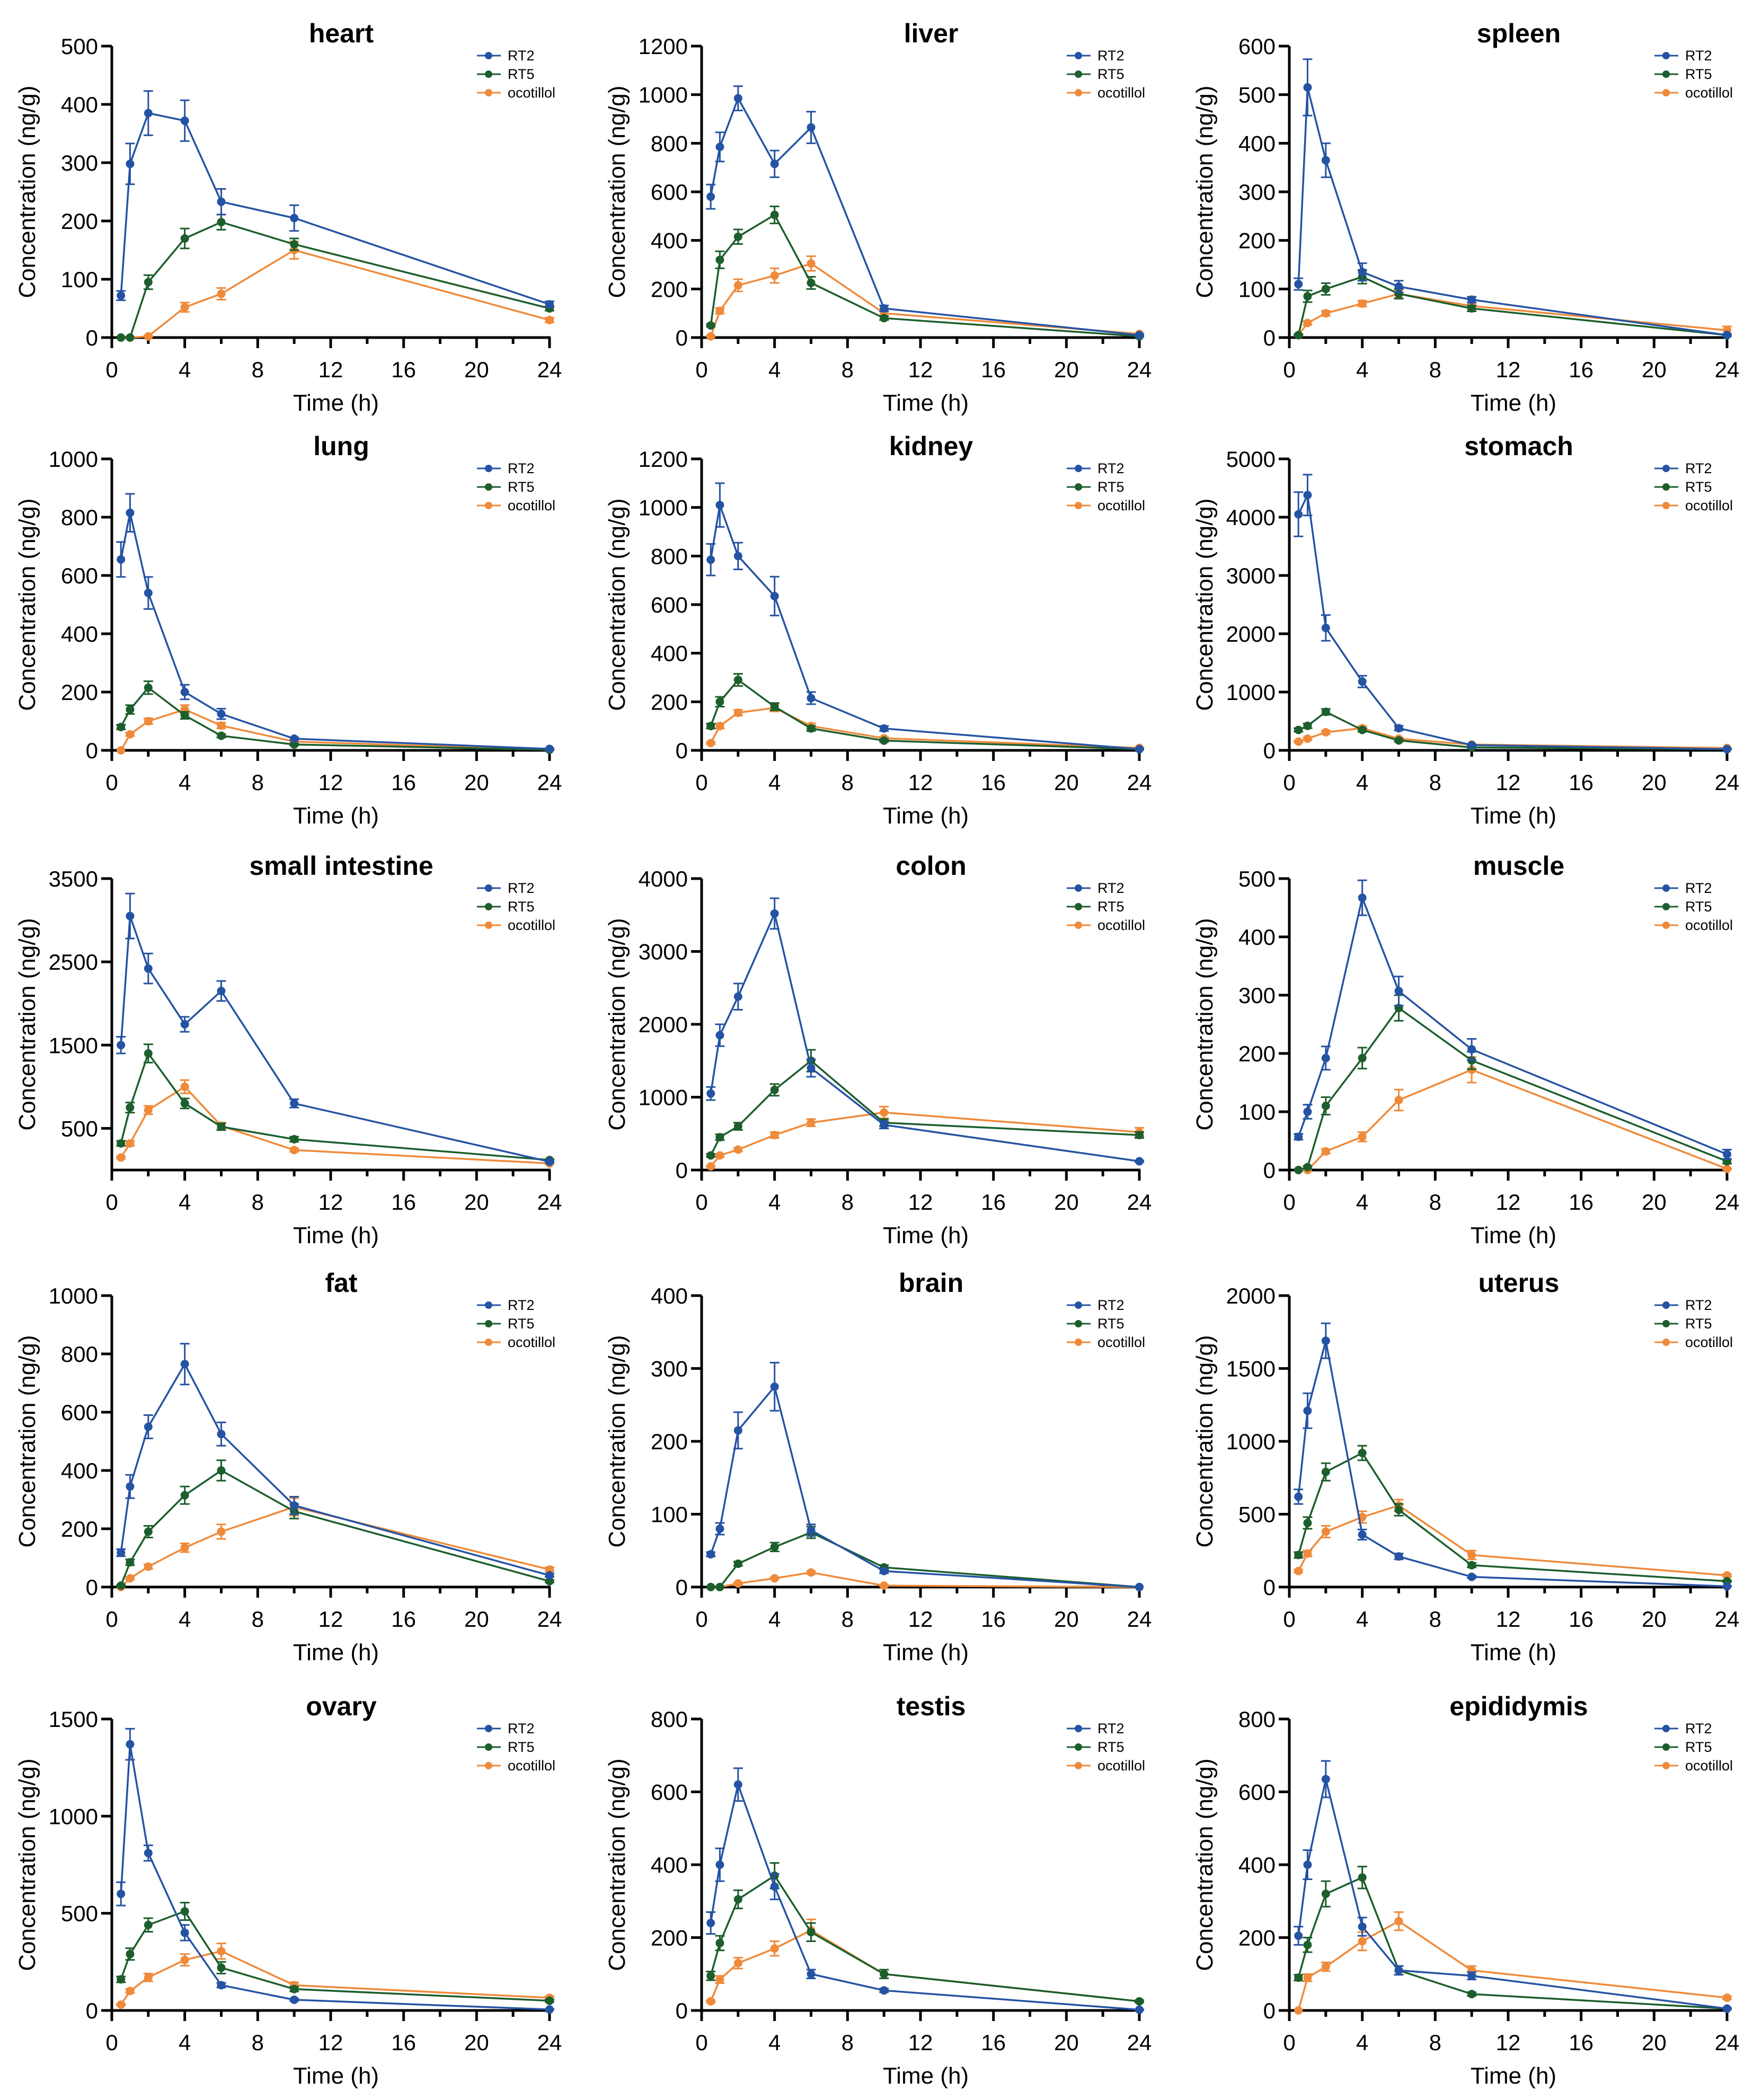 The width and height of the screenshot is (1753, 2100). I want to click on legend-label: RT5, so click(1111, 74).